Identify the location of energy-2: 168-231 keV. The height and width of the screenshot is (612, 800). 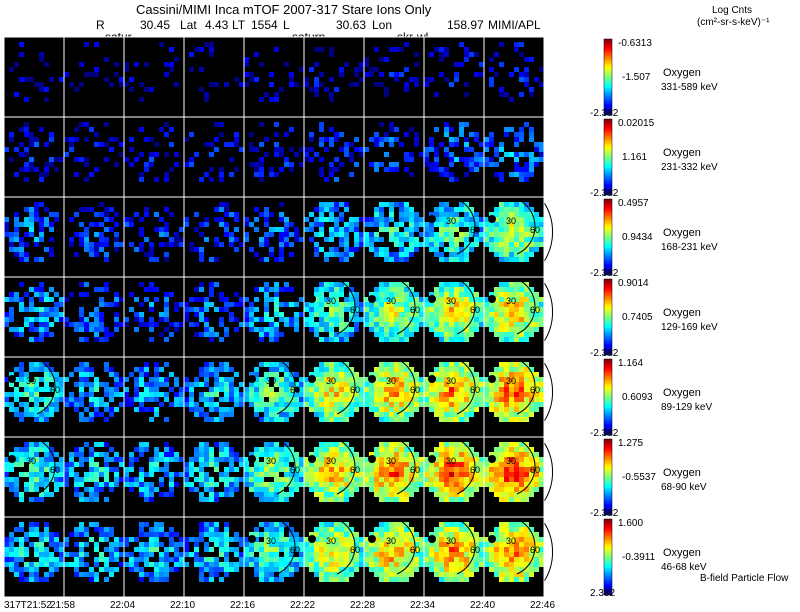
(689, 247).